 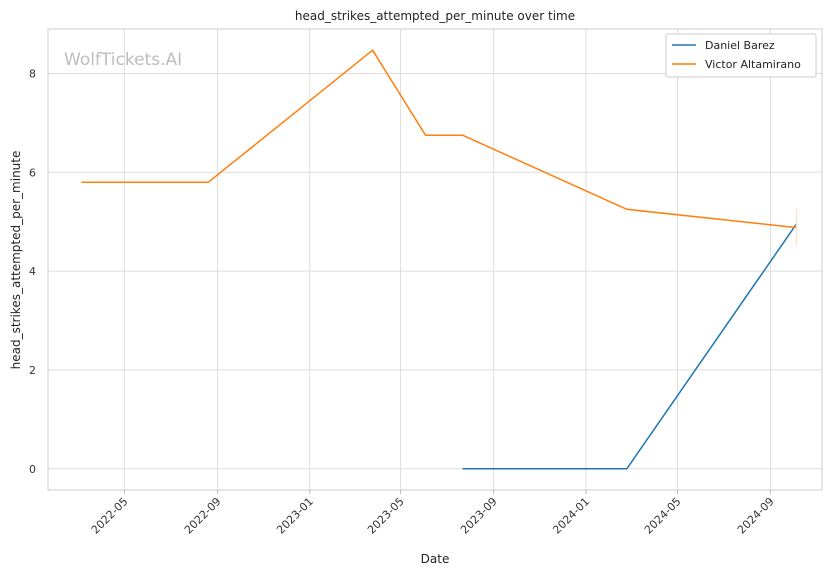 What do you see at coordinates (479, 516) in the screenshot?
I see `x-tick-label: 2023-09` at bounding box center [479, 516].